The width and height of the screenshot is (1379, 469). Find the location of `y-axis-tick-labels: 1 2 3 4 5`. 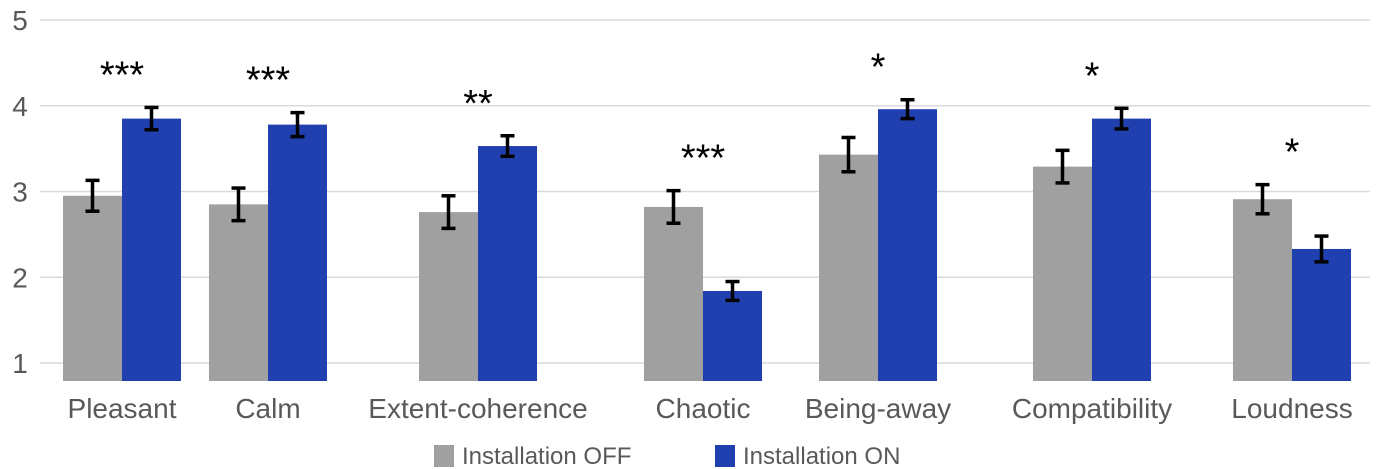

y-axis-tick-labels: 1 2 3 4 5 is located at coordinates (20, 192).